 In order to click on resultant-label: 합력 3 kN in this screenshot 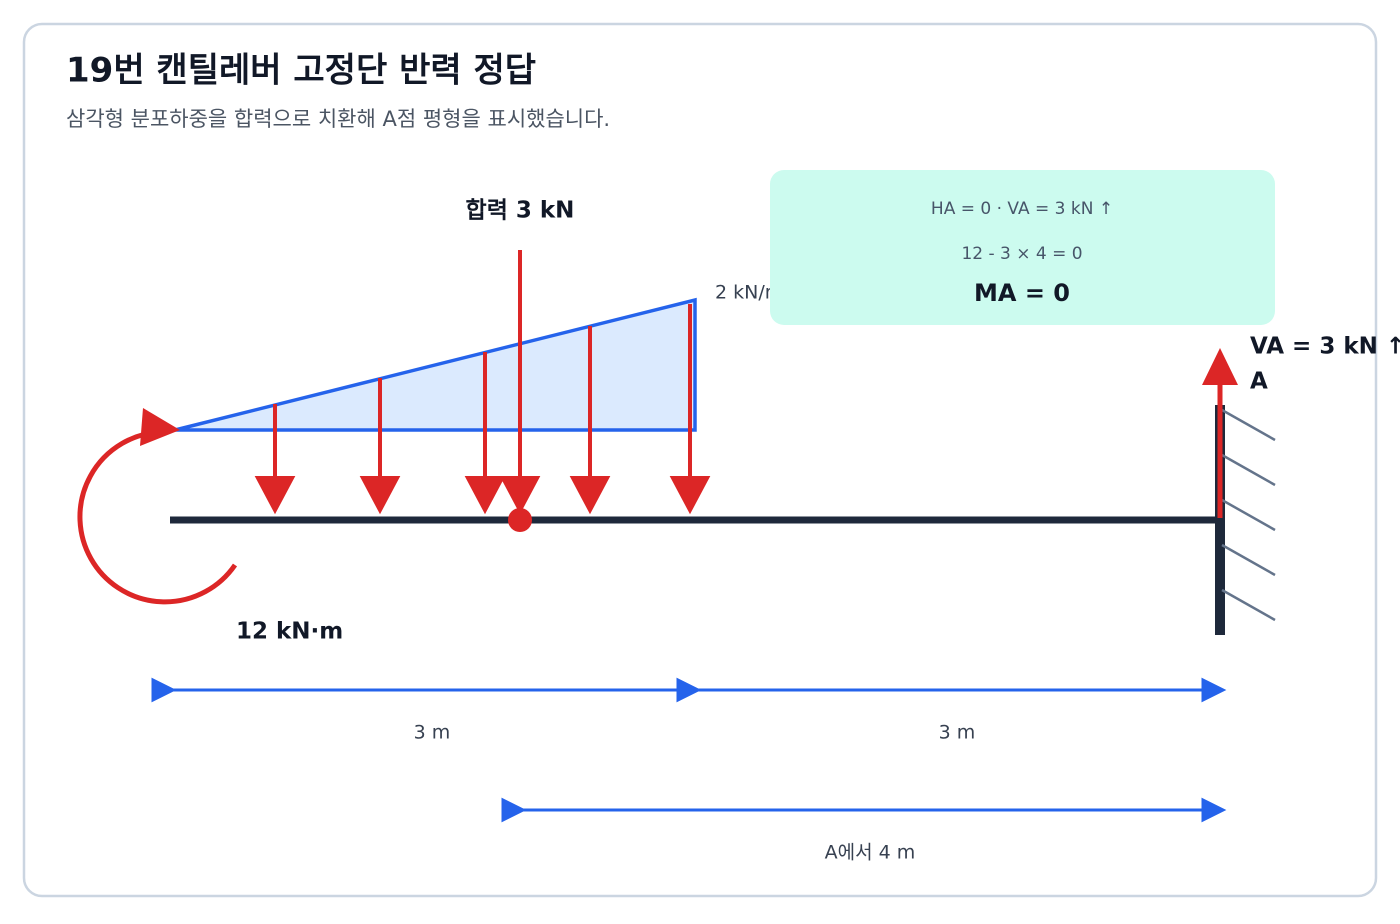, I will do `click(520, 211)`.